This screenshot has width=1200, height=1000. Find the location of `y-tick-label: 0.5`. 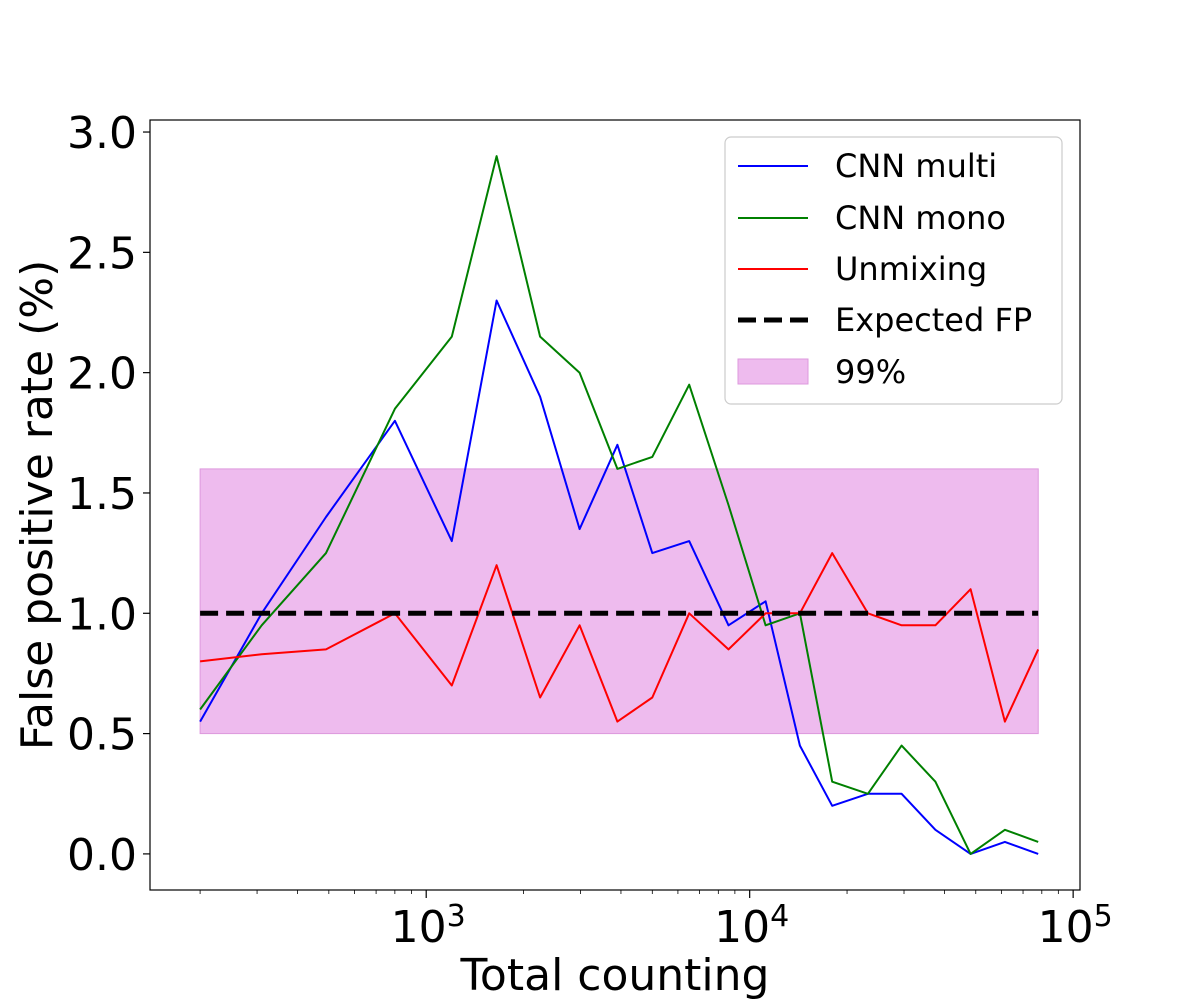

y-tick-label: 0.5 is located at coordinates (102, 735).